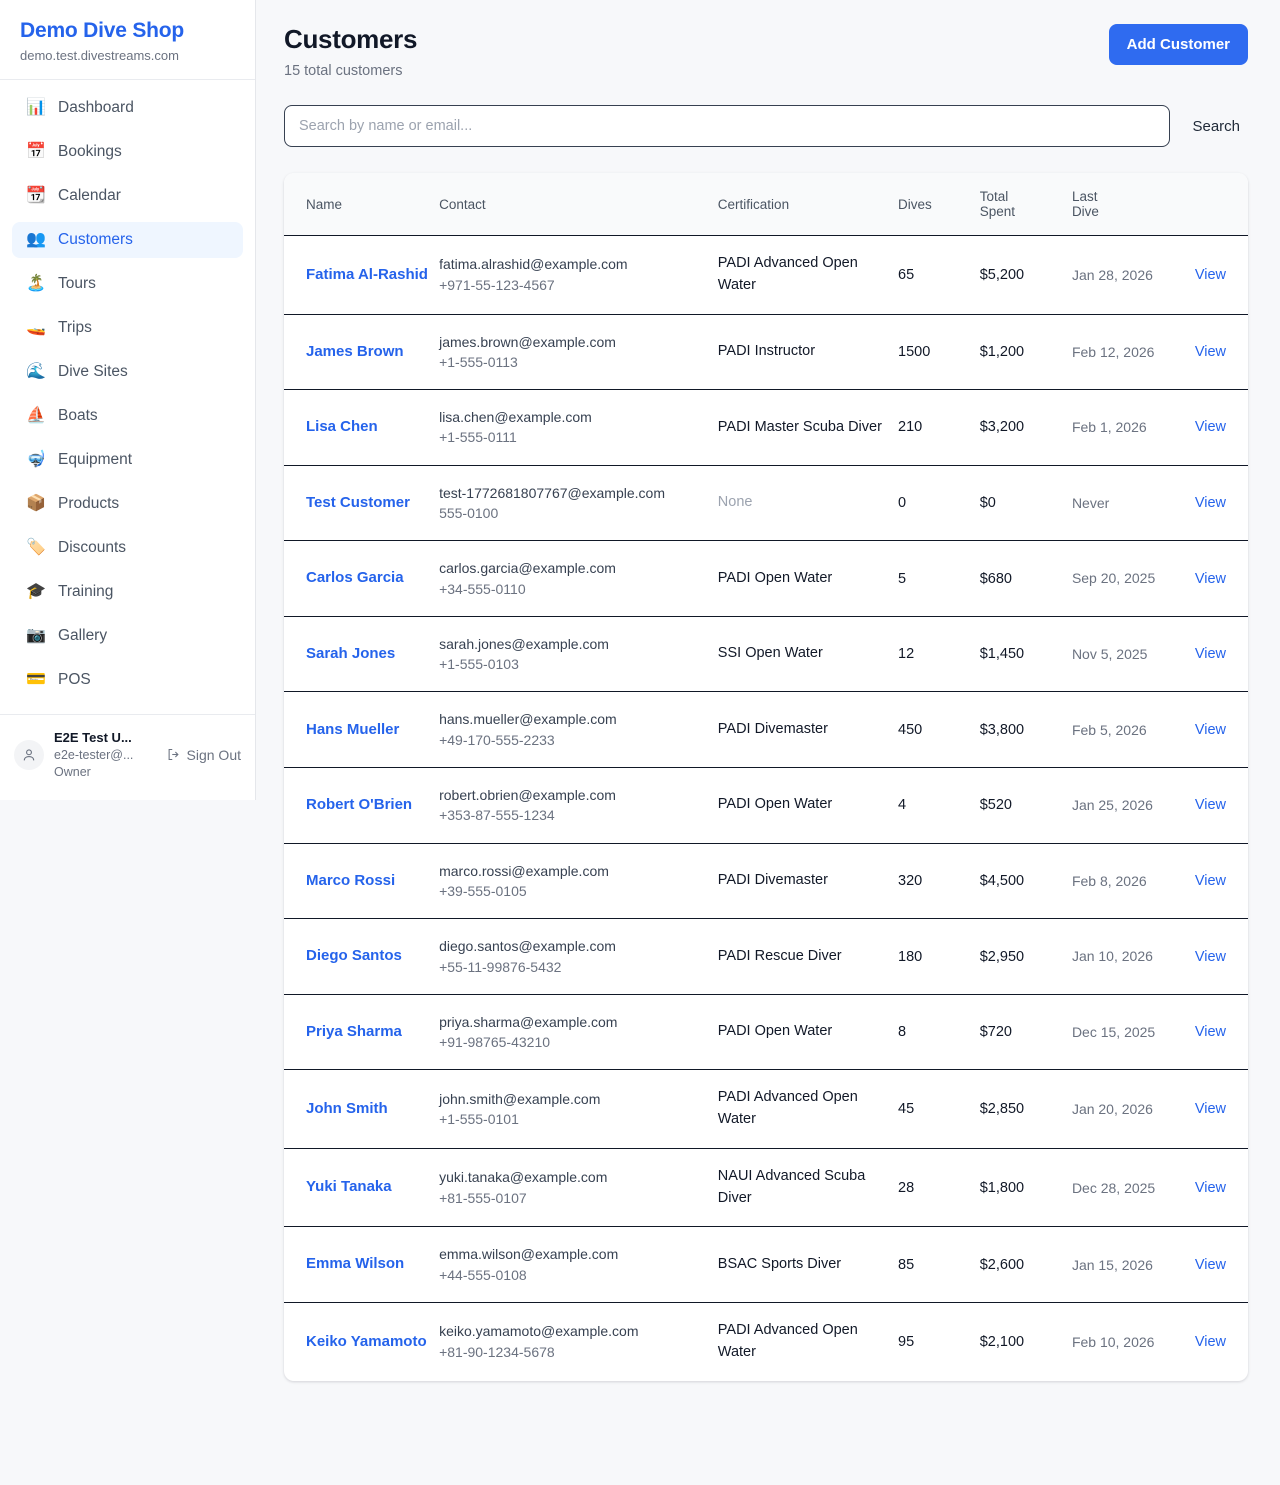 The width and height of the screenshot is (1280, 1485). I want to click on customer-email: keiko.yamamoto@example.com, so click(539, 1331).